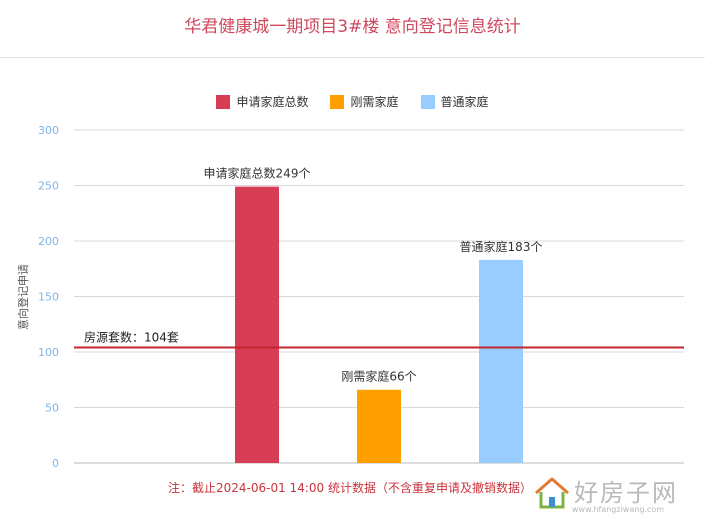 The image size is (705, 520). What do you see at coordinates (352, 27) in the screenshot?
I see `chart-title: 华君健康城一期项目3#楼 意向登记信息统计` at bounding box center [352, 27].